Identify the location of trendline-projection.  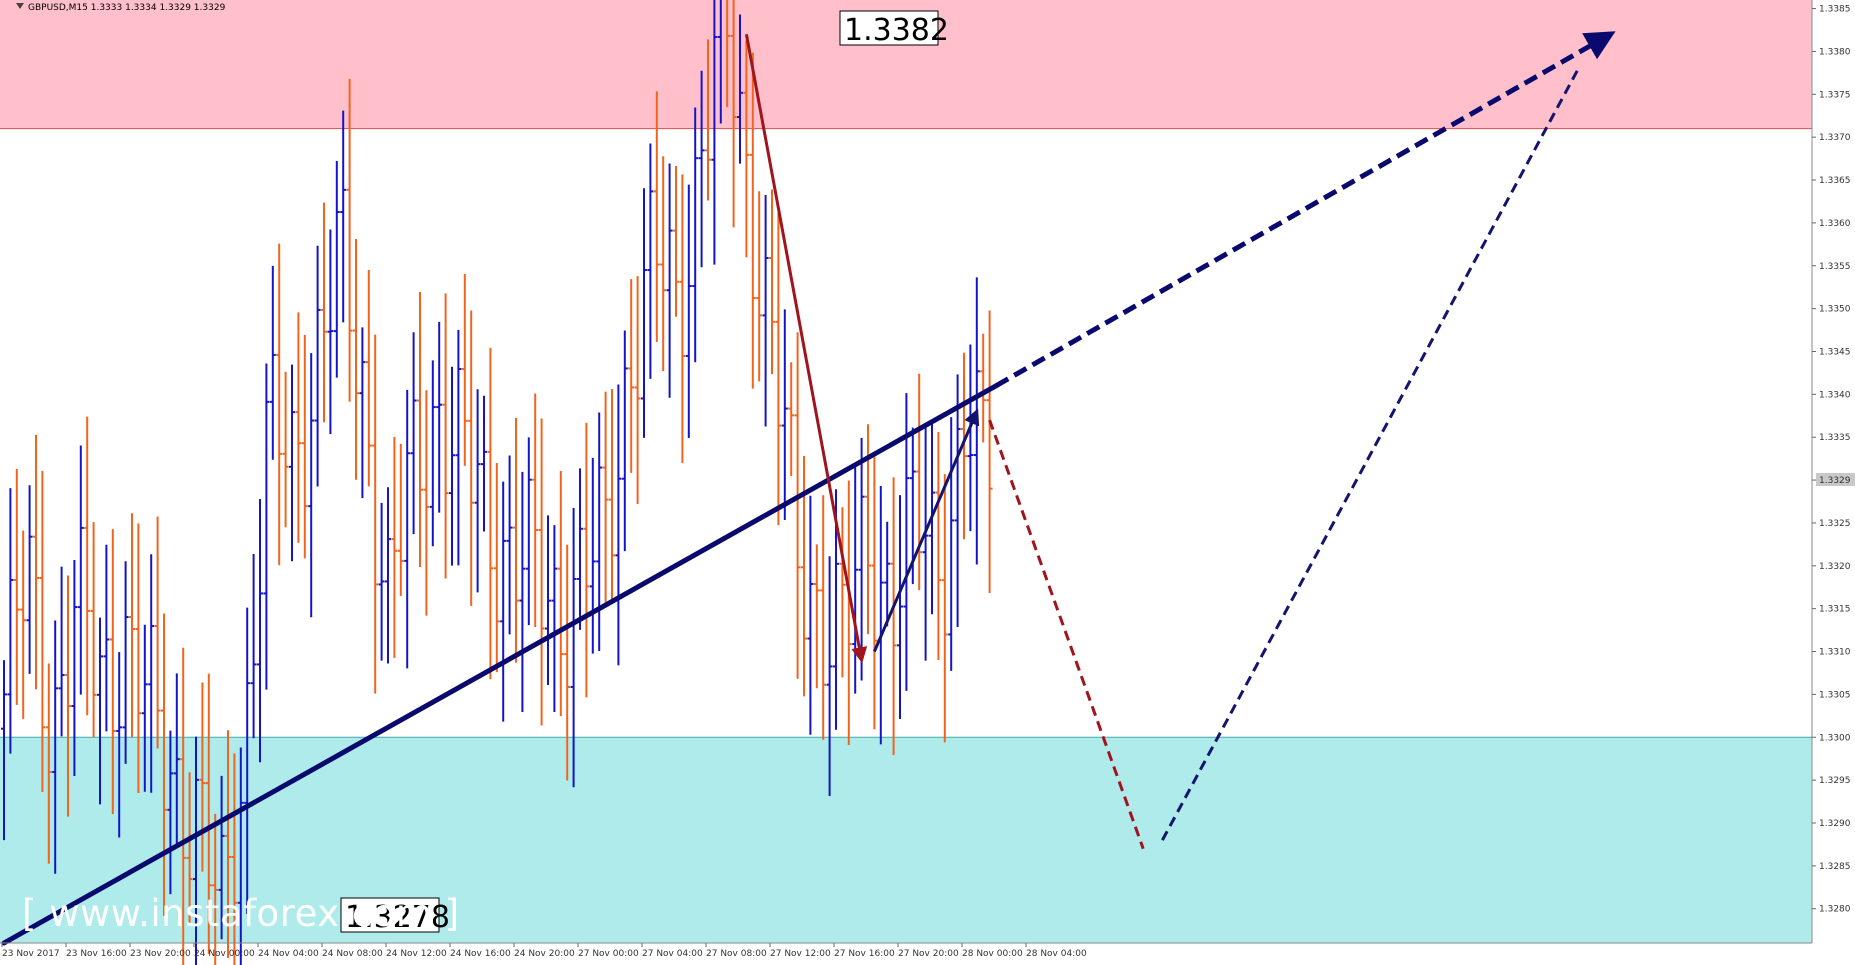
(1305, 209).